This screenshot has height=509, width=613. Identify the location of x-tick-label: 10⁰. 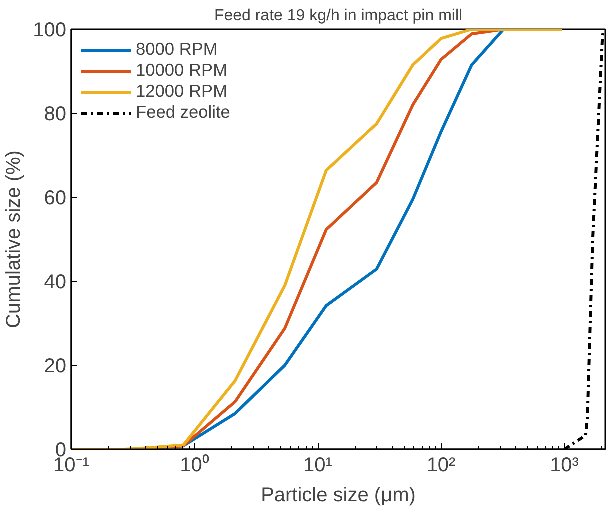
(195, 465).